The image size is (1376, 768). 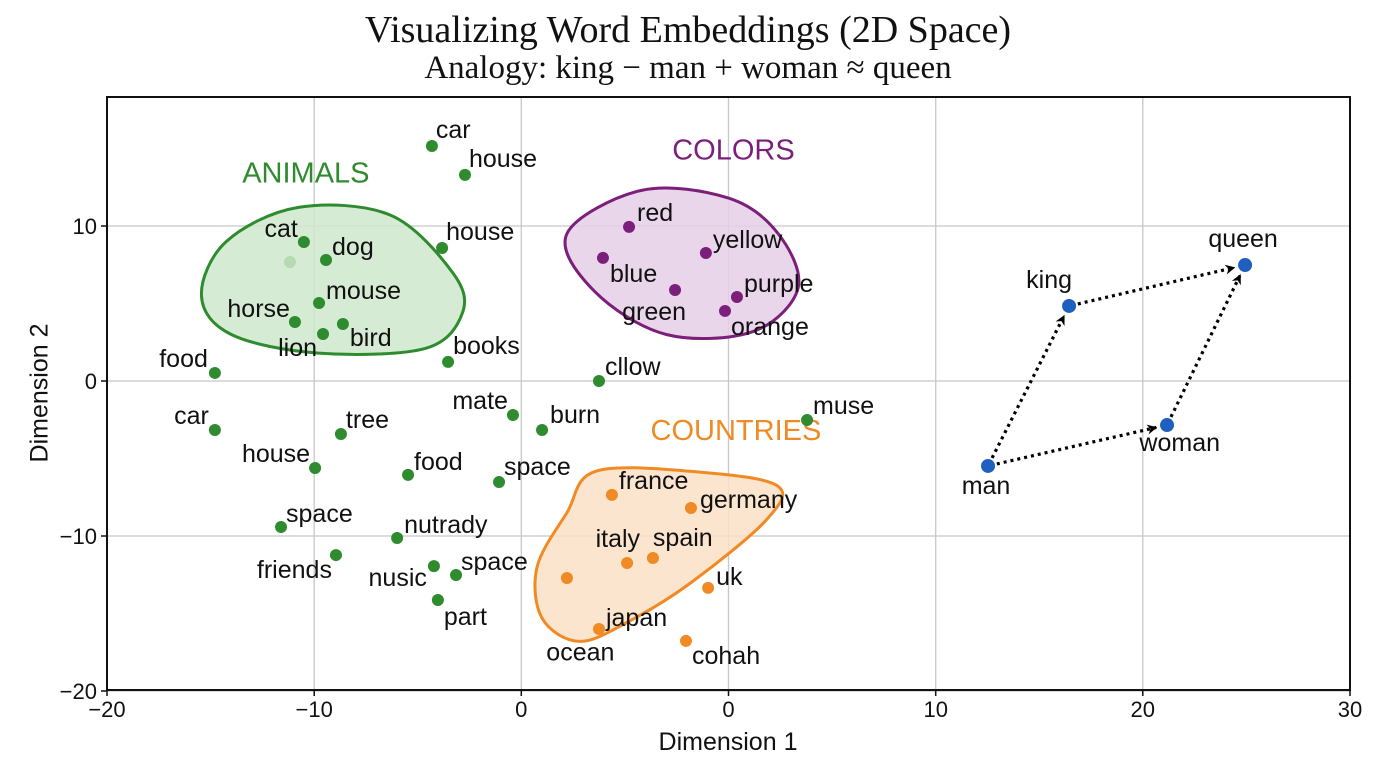 What do you see at coordinates (726, 656) in the screenshot?
I see `point-label: cohah` at bounding box center [726, 656].